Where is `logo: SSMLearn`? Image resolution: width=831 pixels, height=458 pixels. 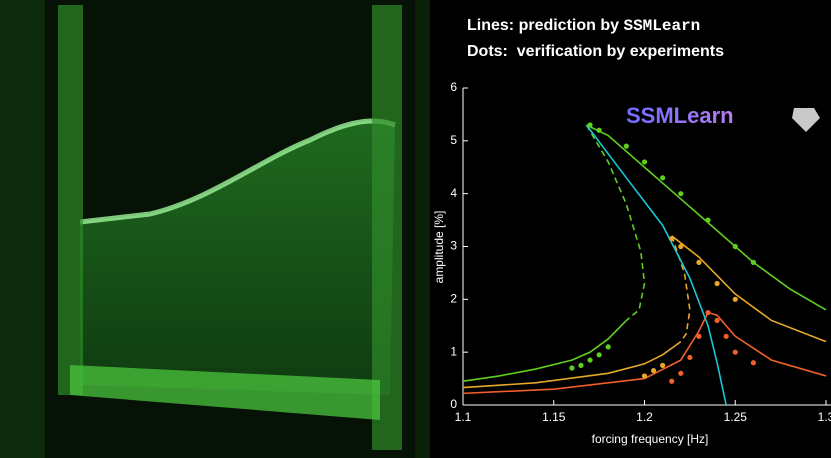
logo: SSMLearn is located at coordinates (680, 115).